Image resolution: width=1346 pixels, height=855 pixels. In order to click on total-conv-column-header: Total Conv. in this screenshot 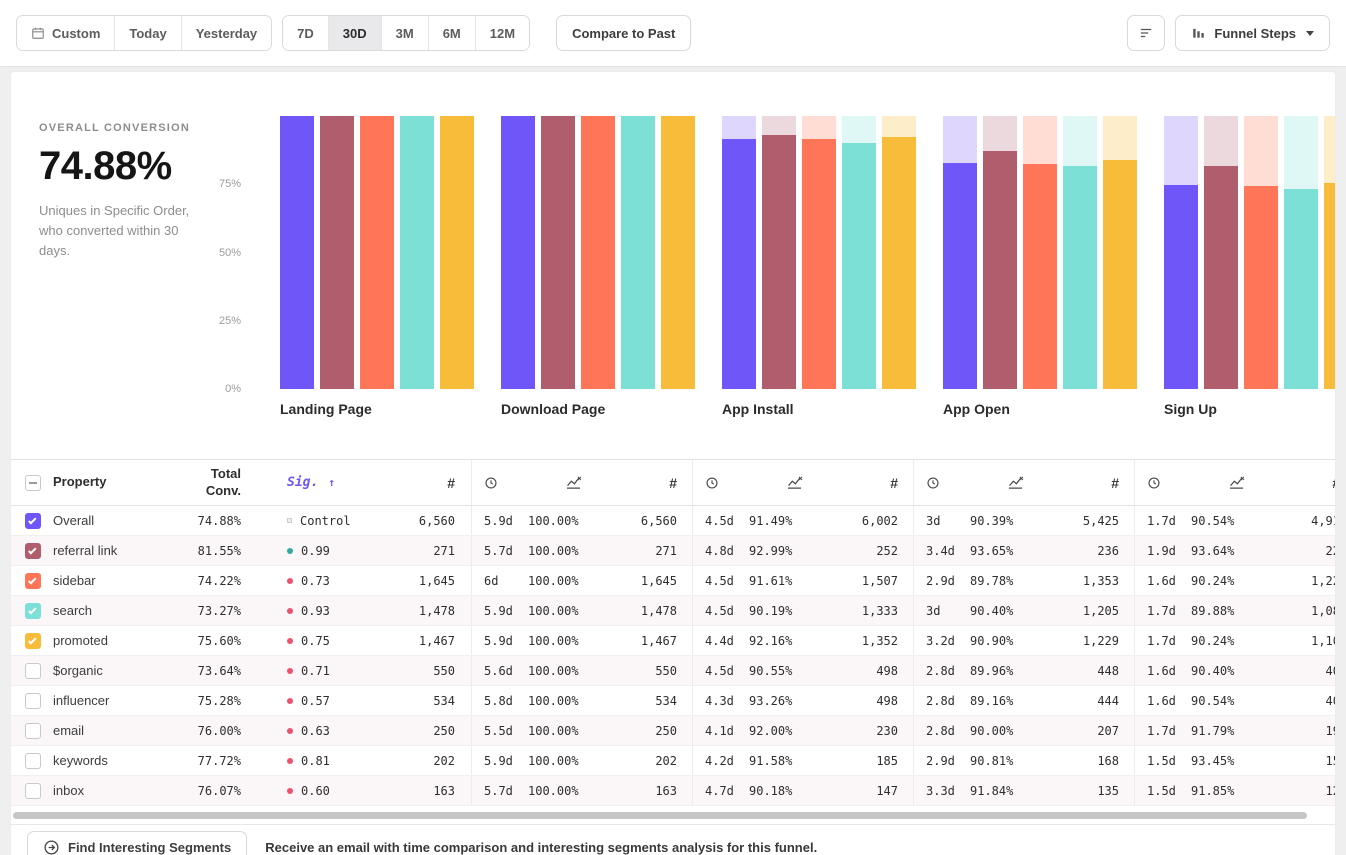, I will do `click(223, 482)`.